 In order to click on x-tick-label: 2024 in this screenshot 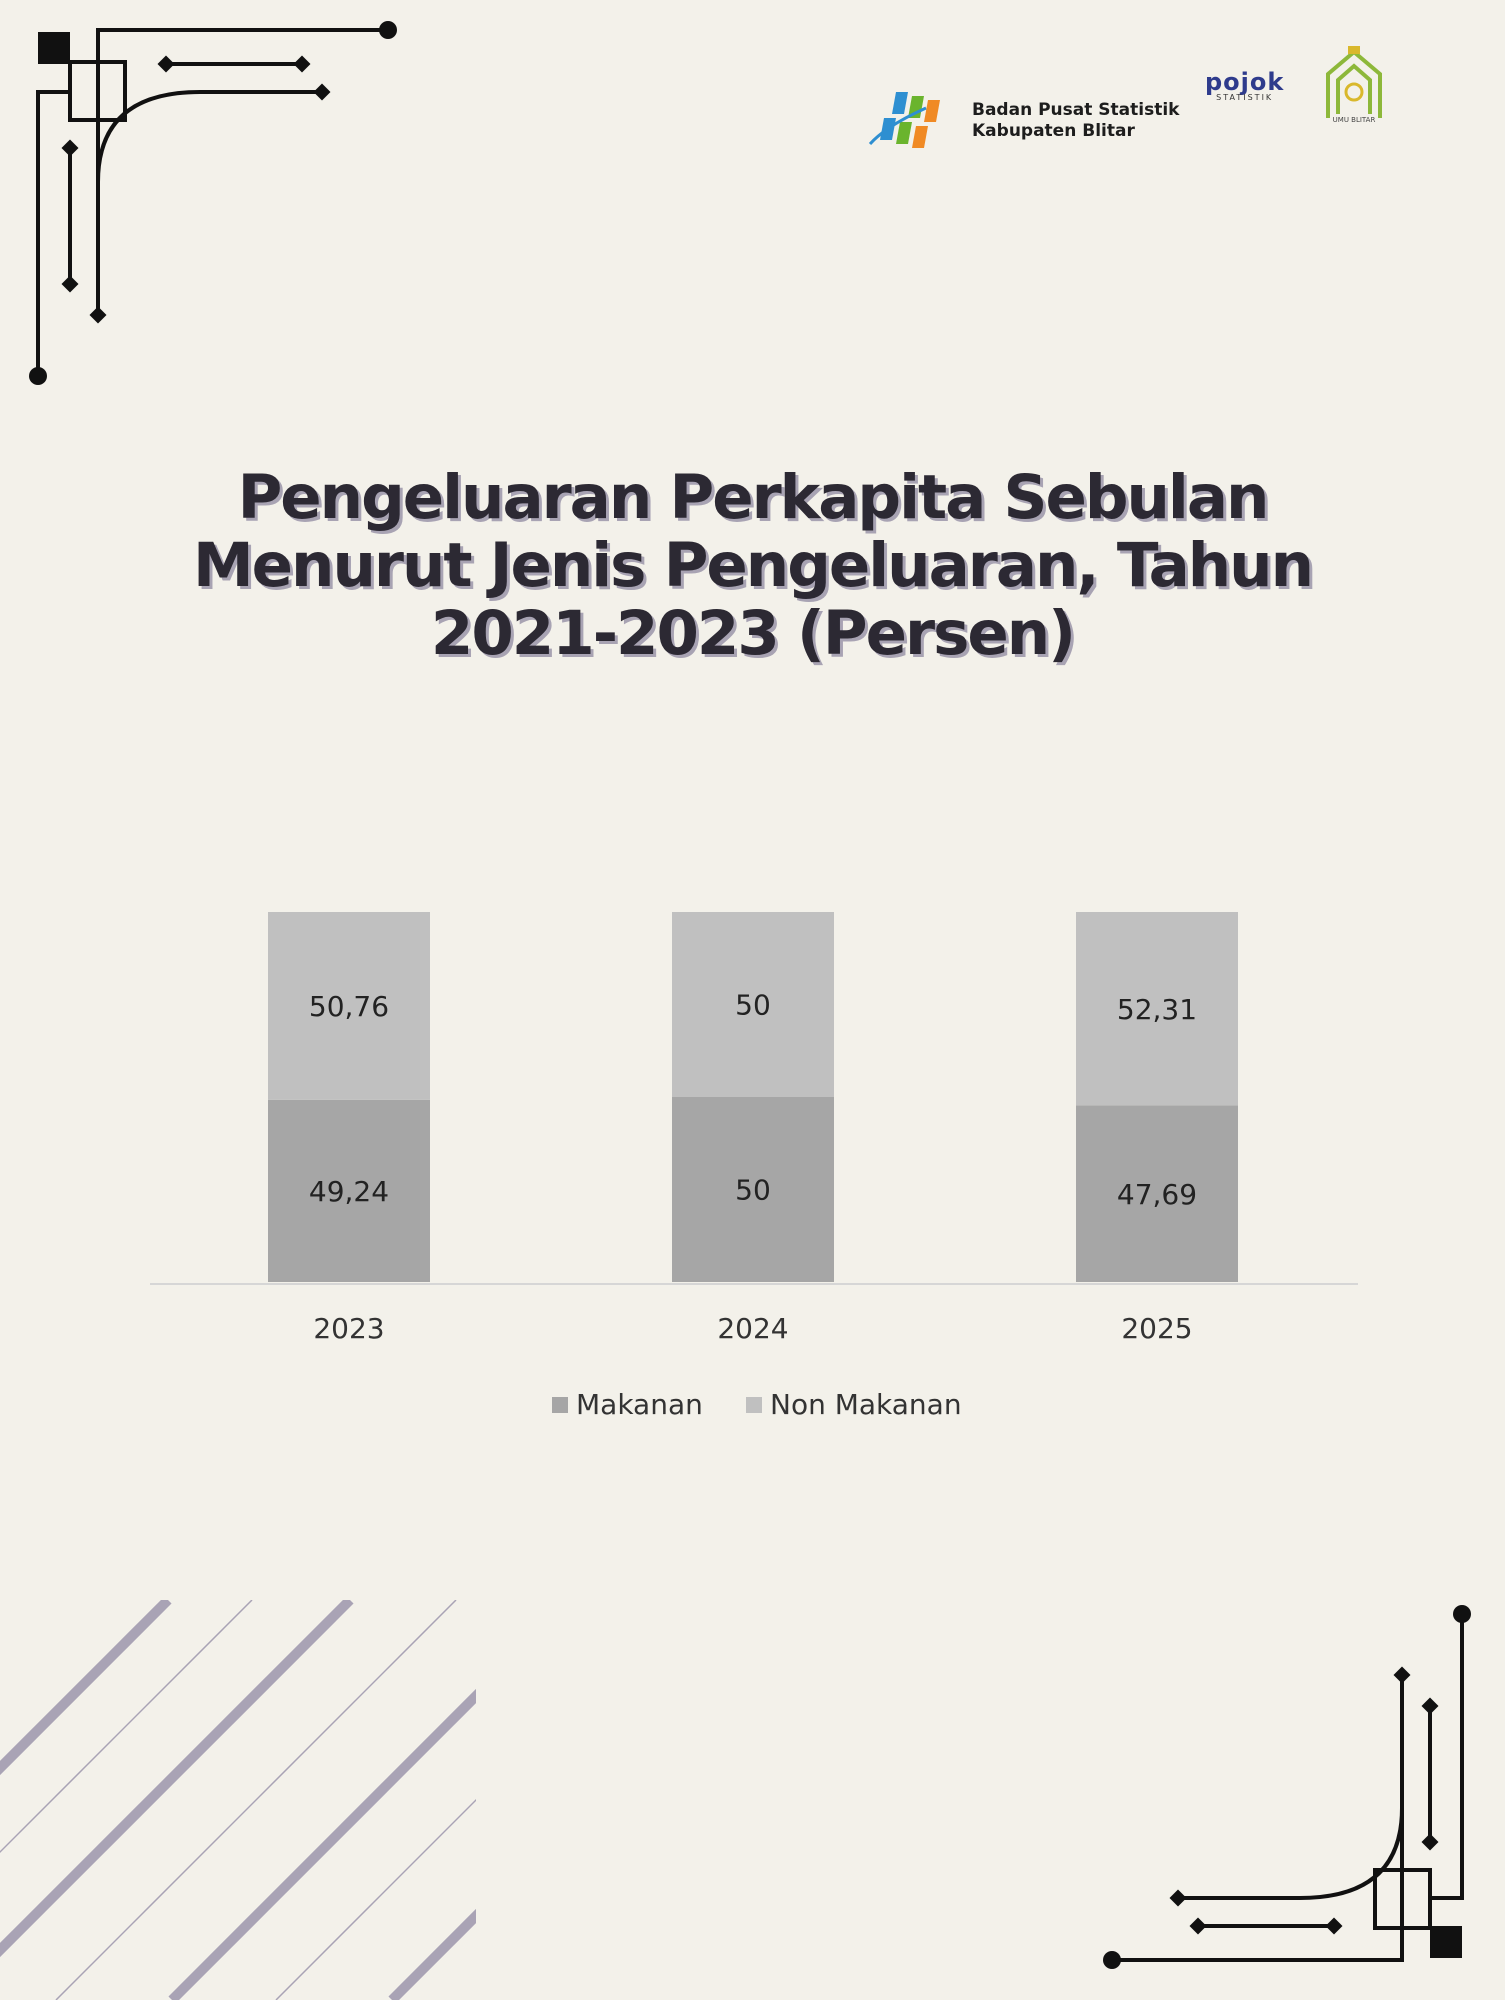, I will do `click(752, 1328)`.